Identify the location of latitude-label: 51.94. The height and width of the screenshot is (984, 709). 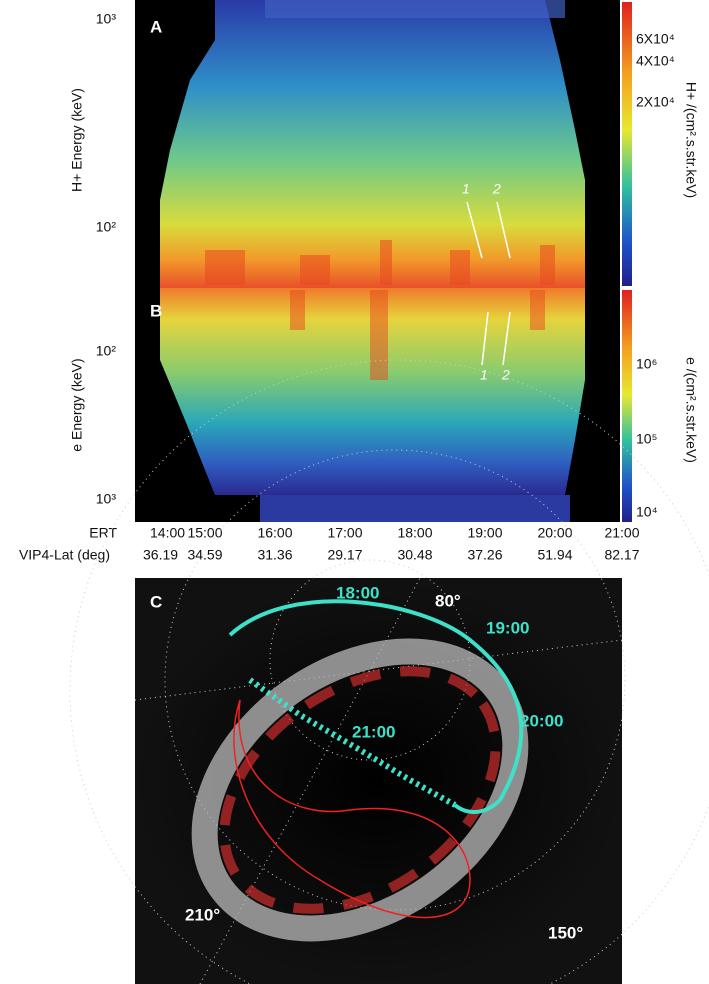
(554, 555).